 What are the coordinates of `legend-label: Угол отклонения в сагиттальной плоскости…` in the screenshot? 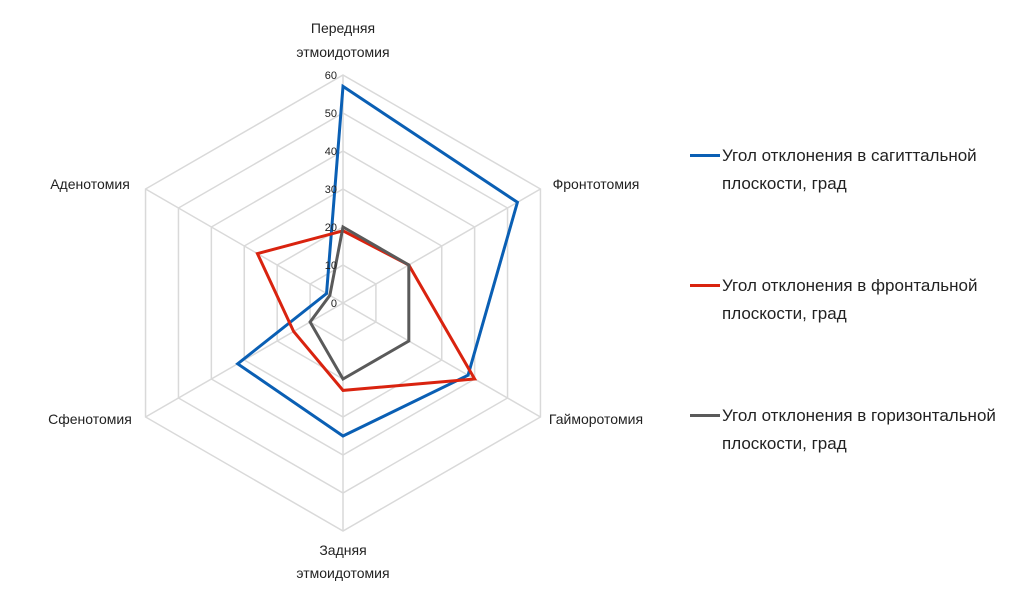 It's located at (849, 169).